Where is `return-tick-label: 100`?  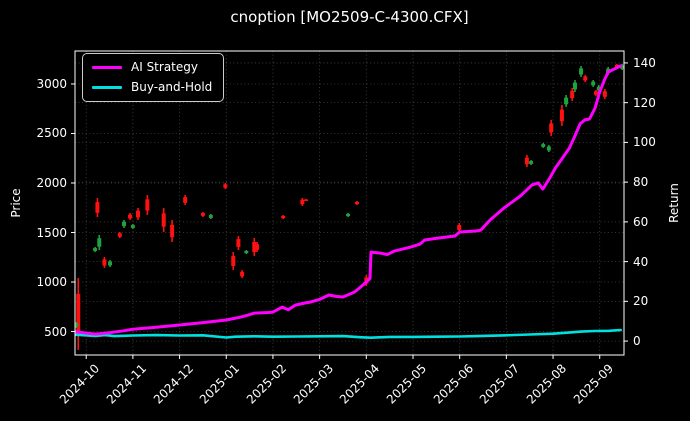
return-tick-label: 100 is located at coordinates (644, 142).